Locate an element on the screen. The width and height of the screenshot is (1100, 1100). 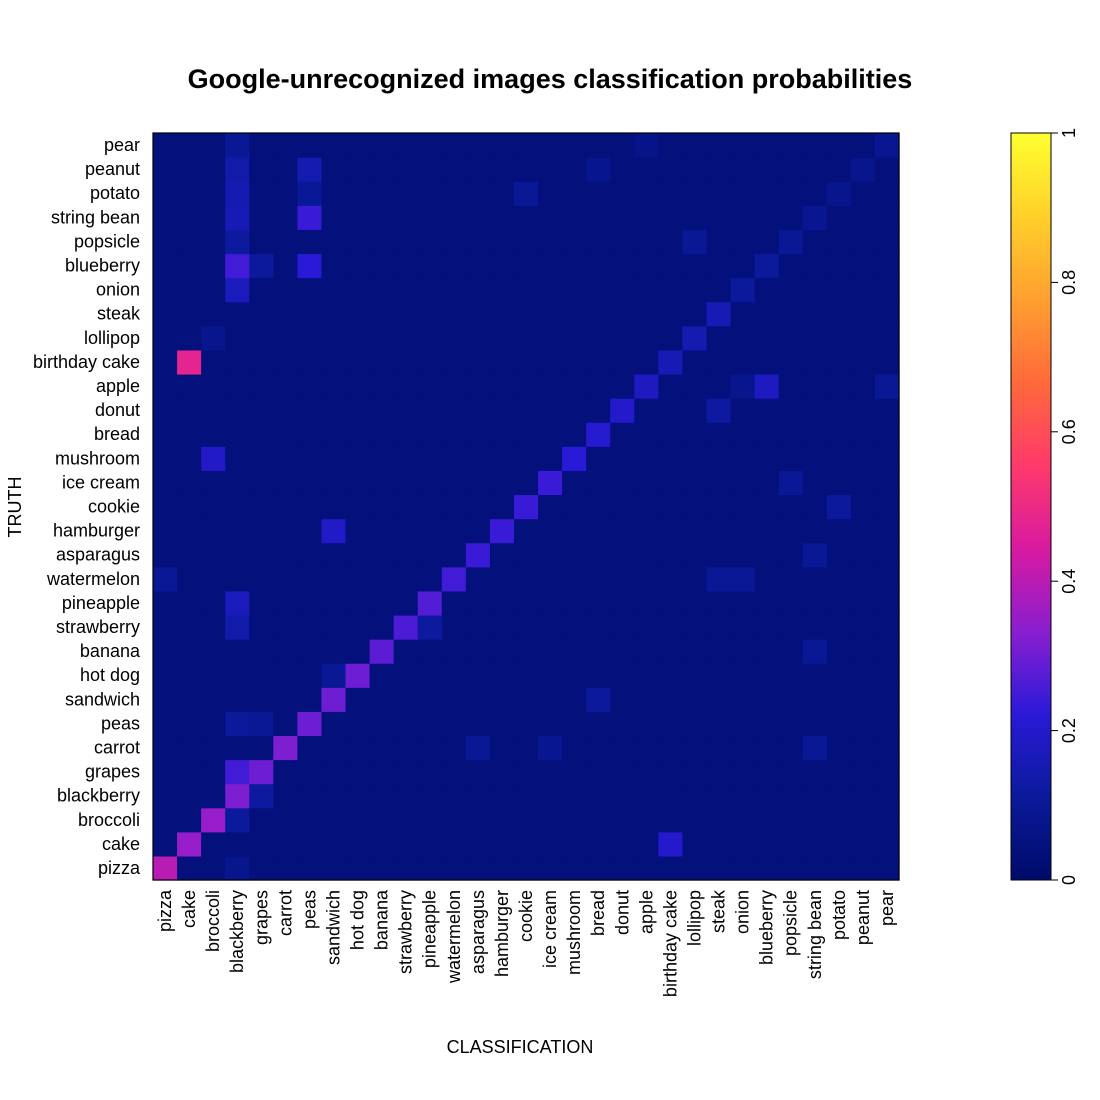
y-tick-label: blackberry is located at coordinates (98, 796).